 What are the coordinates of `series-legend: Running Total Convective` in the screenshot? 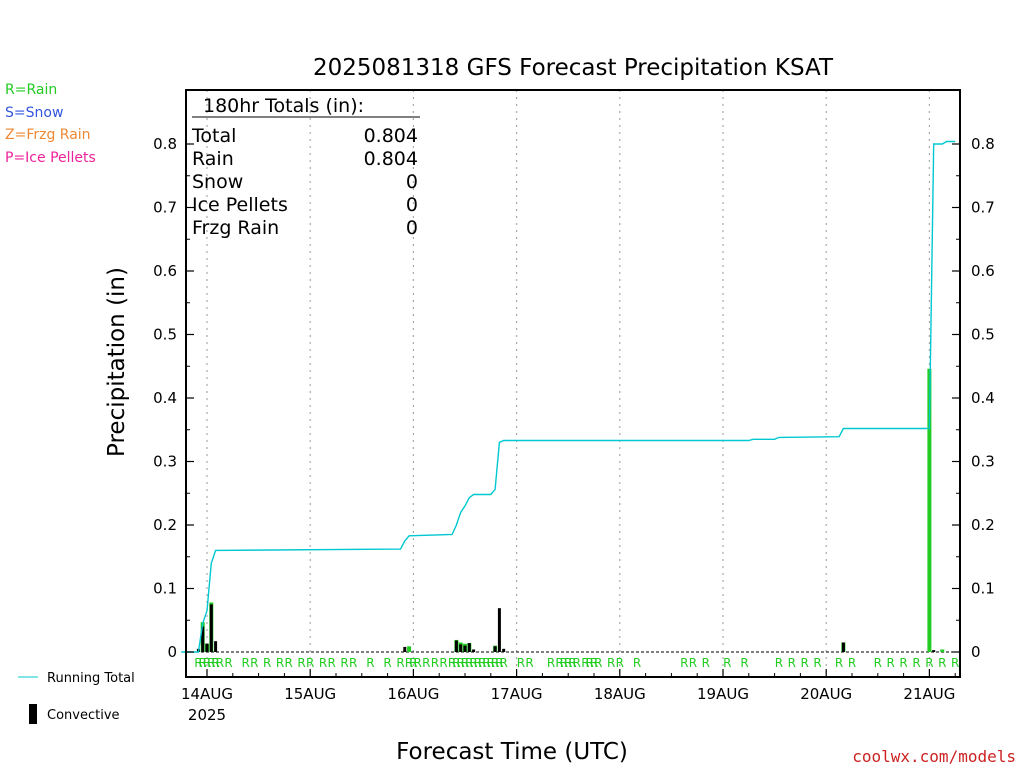 It's located at (76, 697).